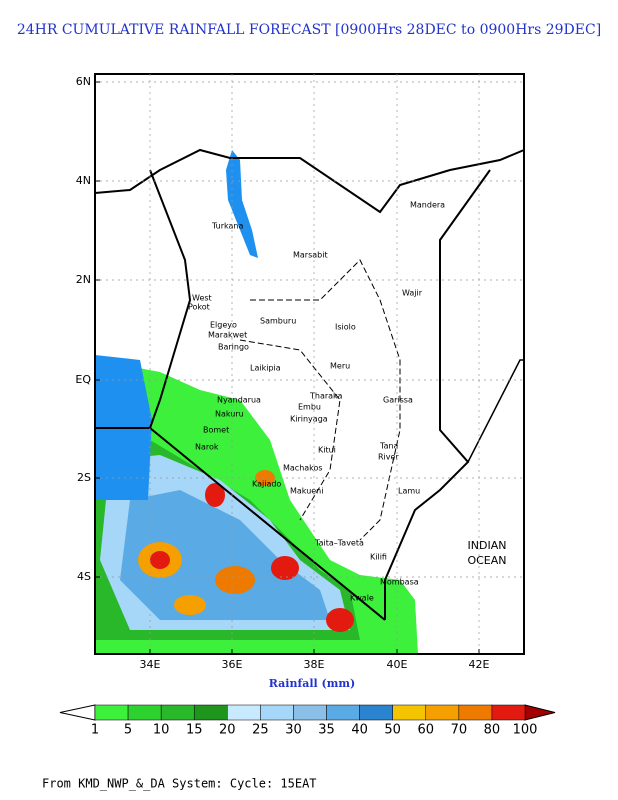  What do you see at coordinates (194, 730) in the screenshot?
I see `colorbar-label: 15` at bounding box center [194, 730].